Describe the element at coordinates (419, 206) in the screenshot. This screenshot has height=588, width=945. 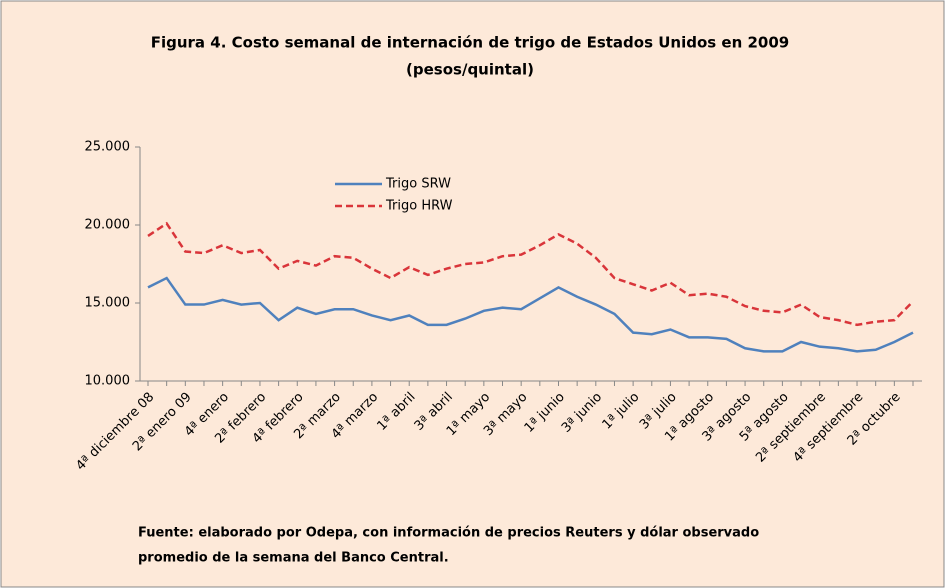
I see `legend-label: Trigo HRW` at that location.